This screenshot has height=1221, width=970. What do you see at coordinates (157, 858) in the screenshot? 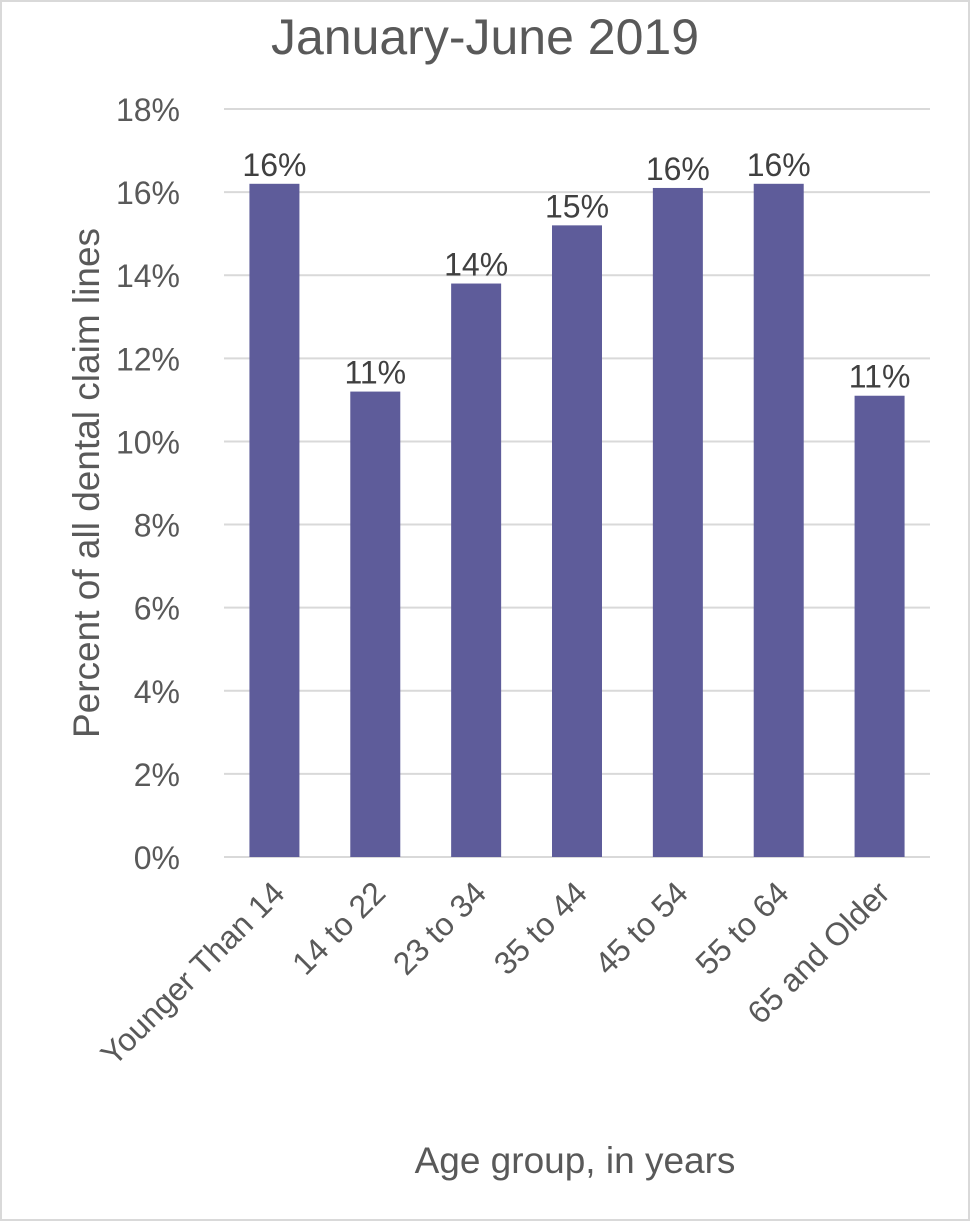
I see `y-tick-label: 0%` at bounding box center [157, 858].